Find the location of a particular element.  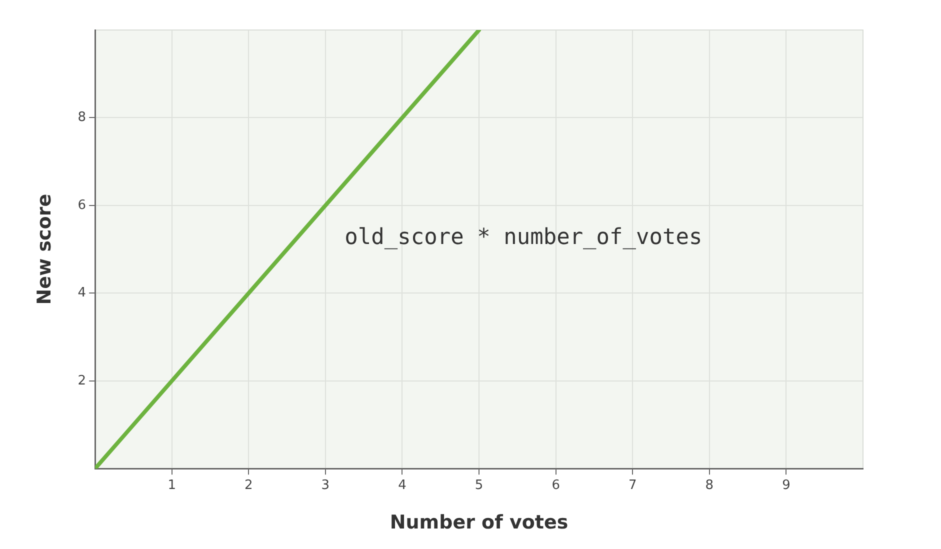

x-tick-label: 1 is located at coordinates (172, 485).